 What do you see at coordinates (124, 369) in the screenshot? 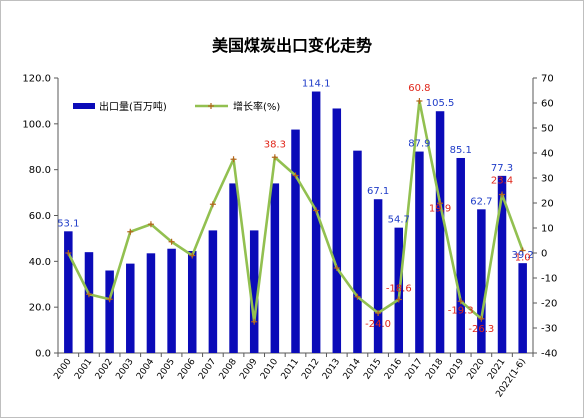
I see `x-tick-label: 2003` at bounding box center [124, 369].